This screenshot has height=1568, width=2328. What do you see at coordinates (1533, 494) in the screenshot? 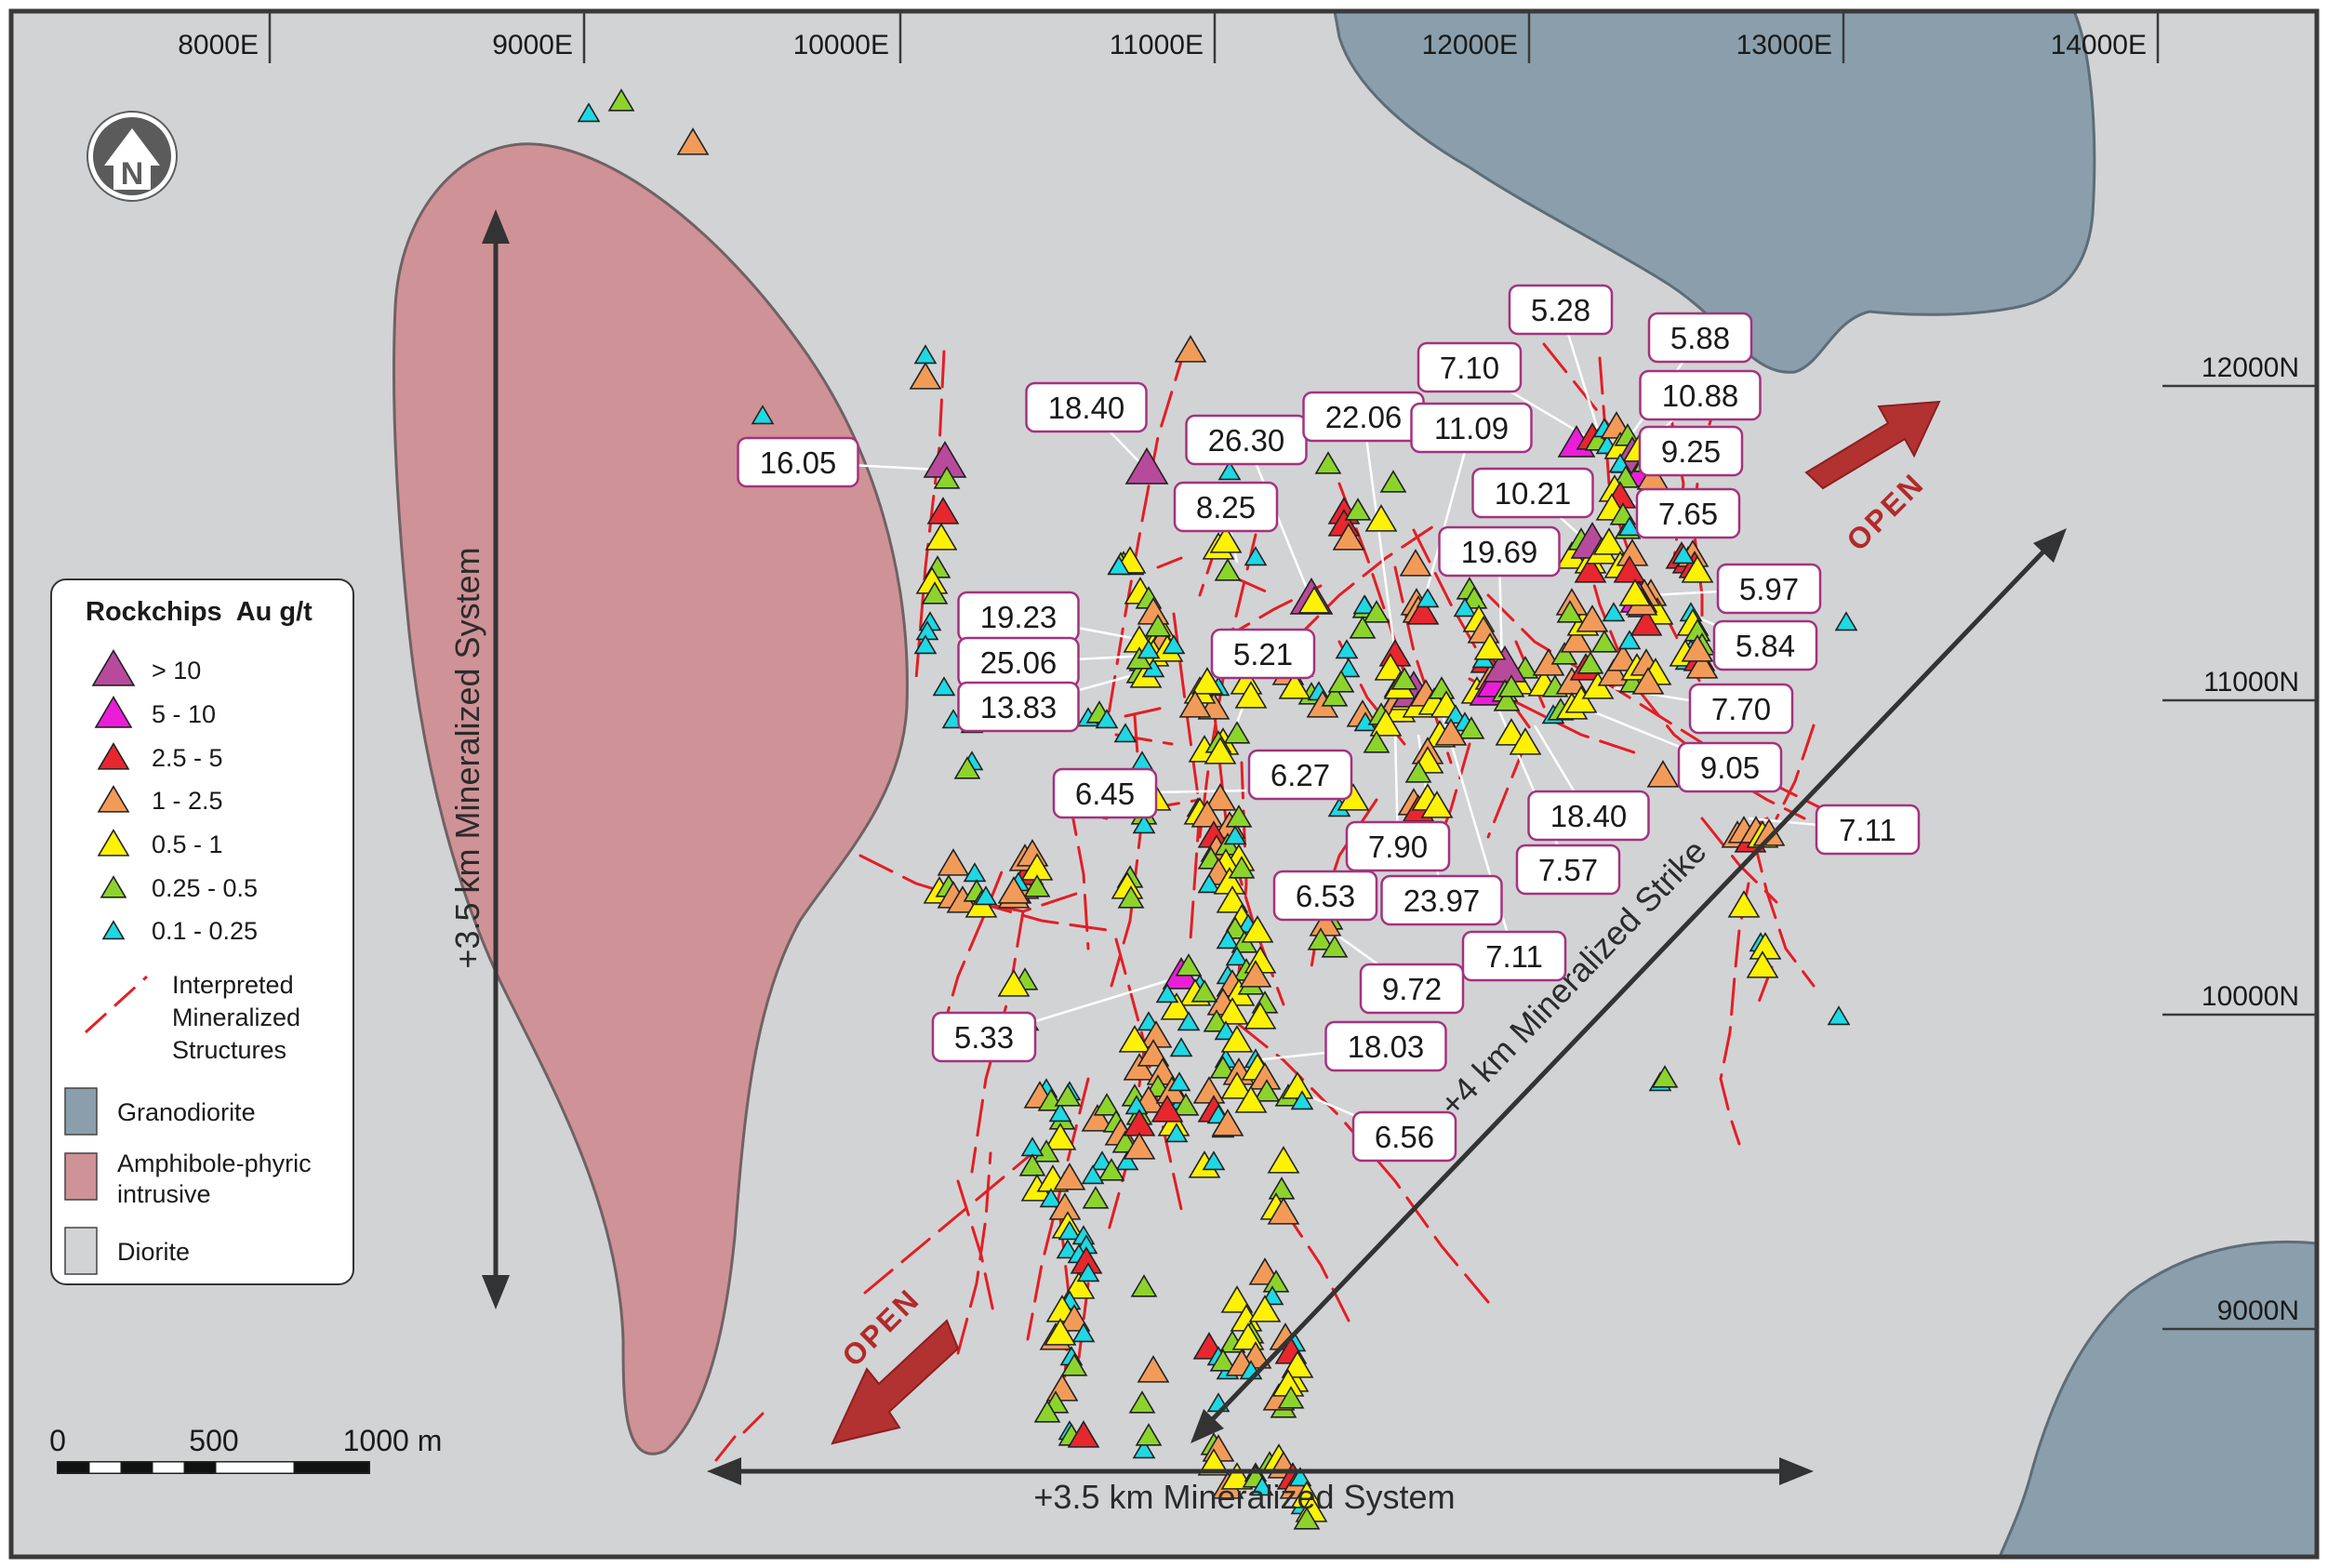
I see `grade-label-text: 10.21` at bounding box center [1533, 494].